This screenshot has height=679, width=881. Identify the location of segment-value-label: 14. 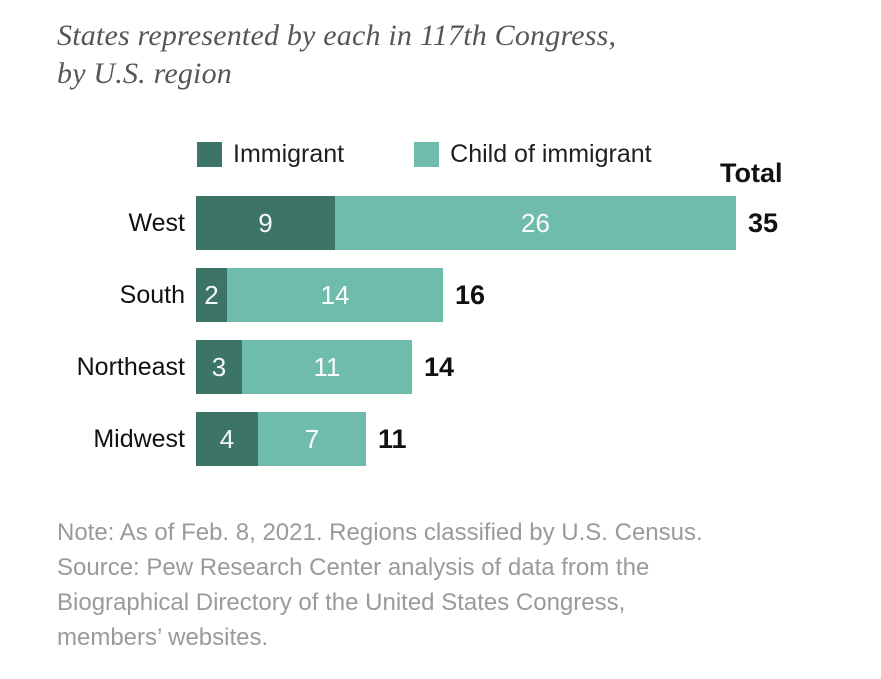
(335, 294).